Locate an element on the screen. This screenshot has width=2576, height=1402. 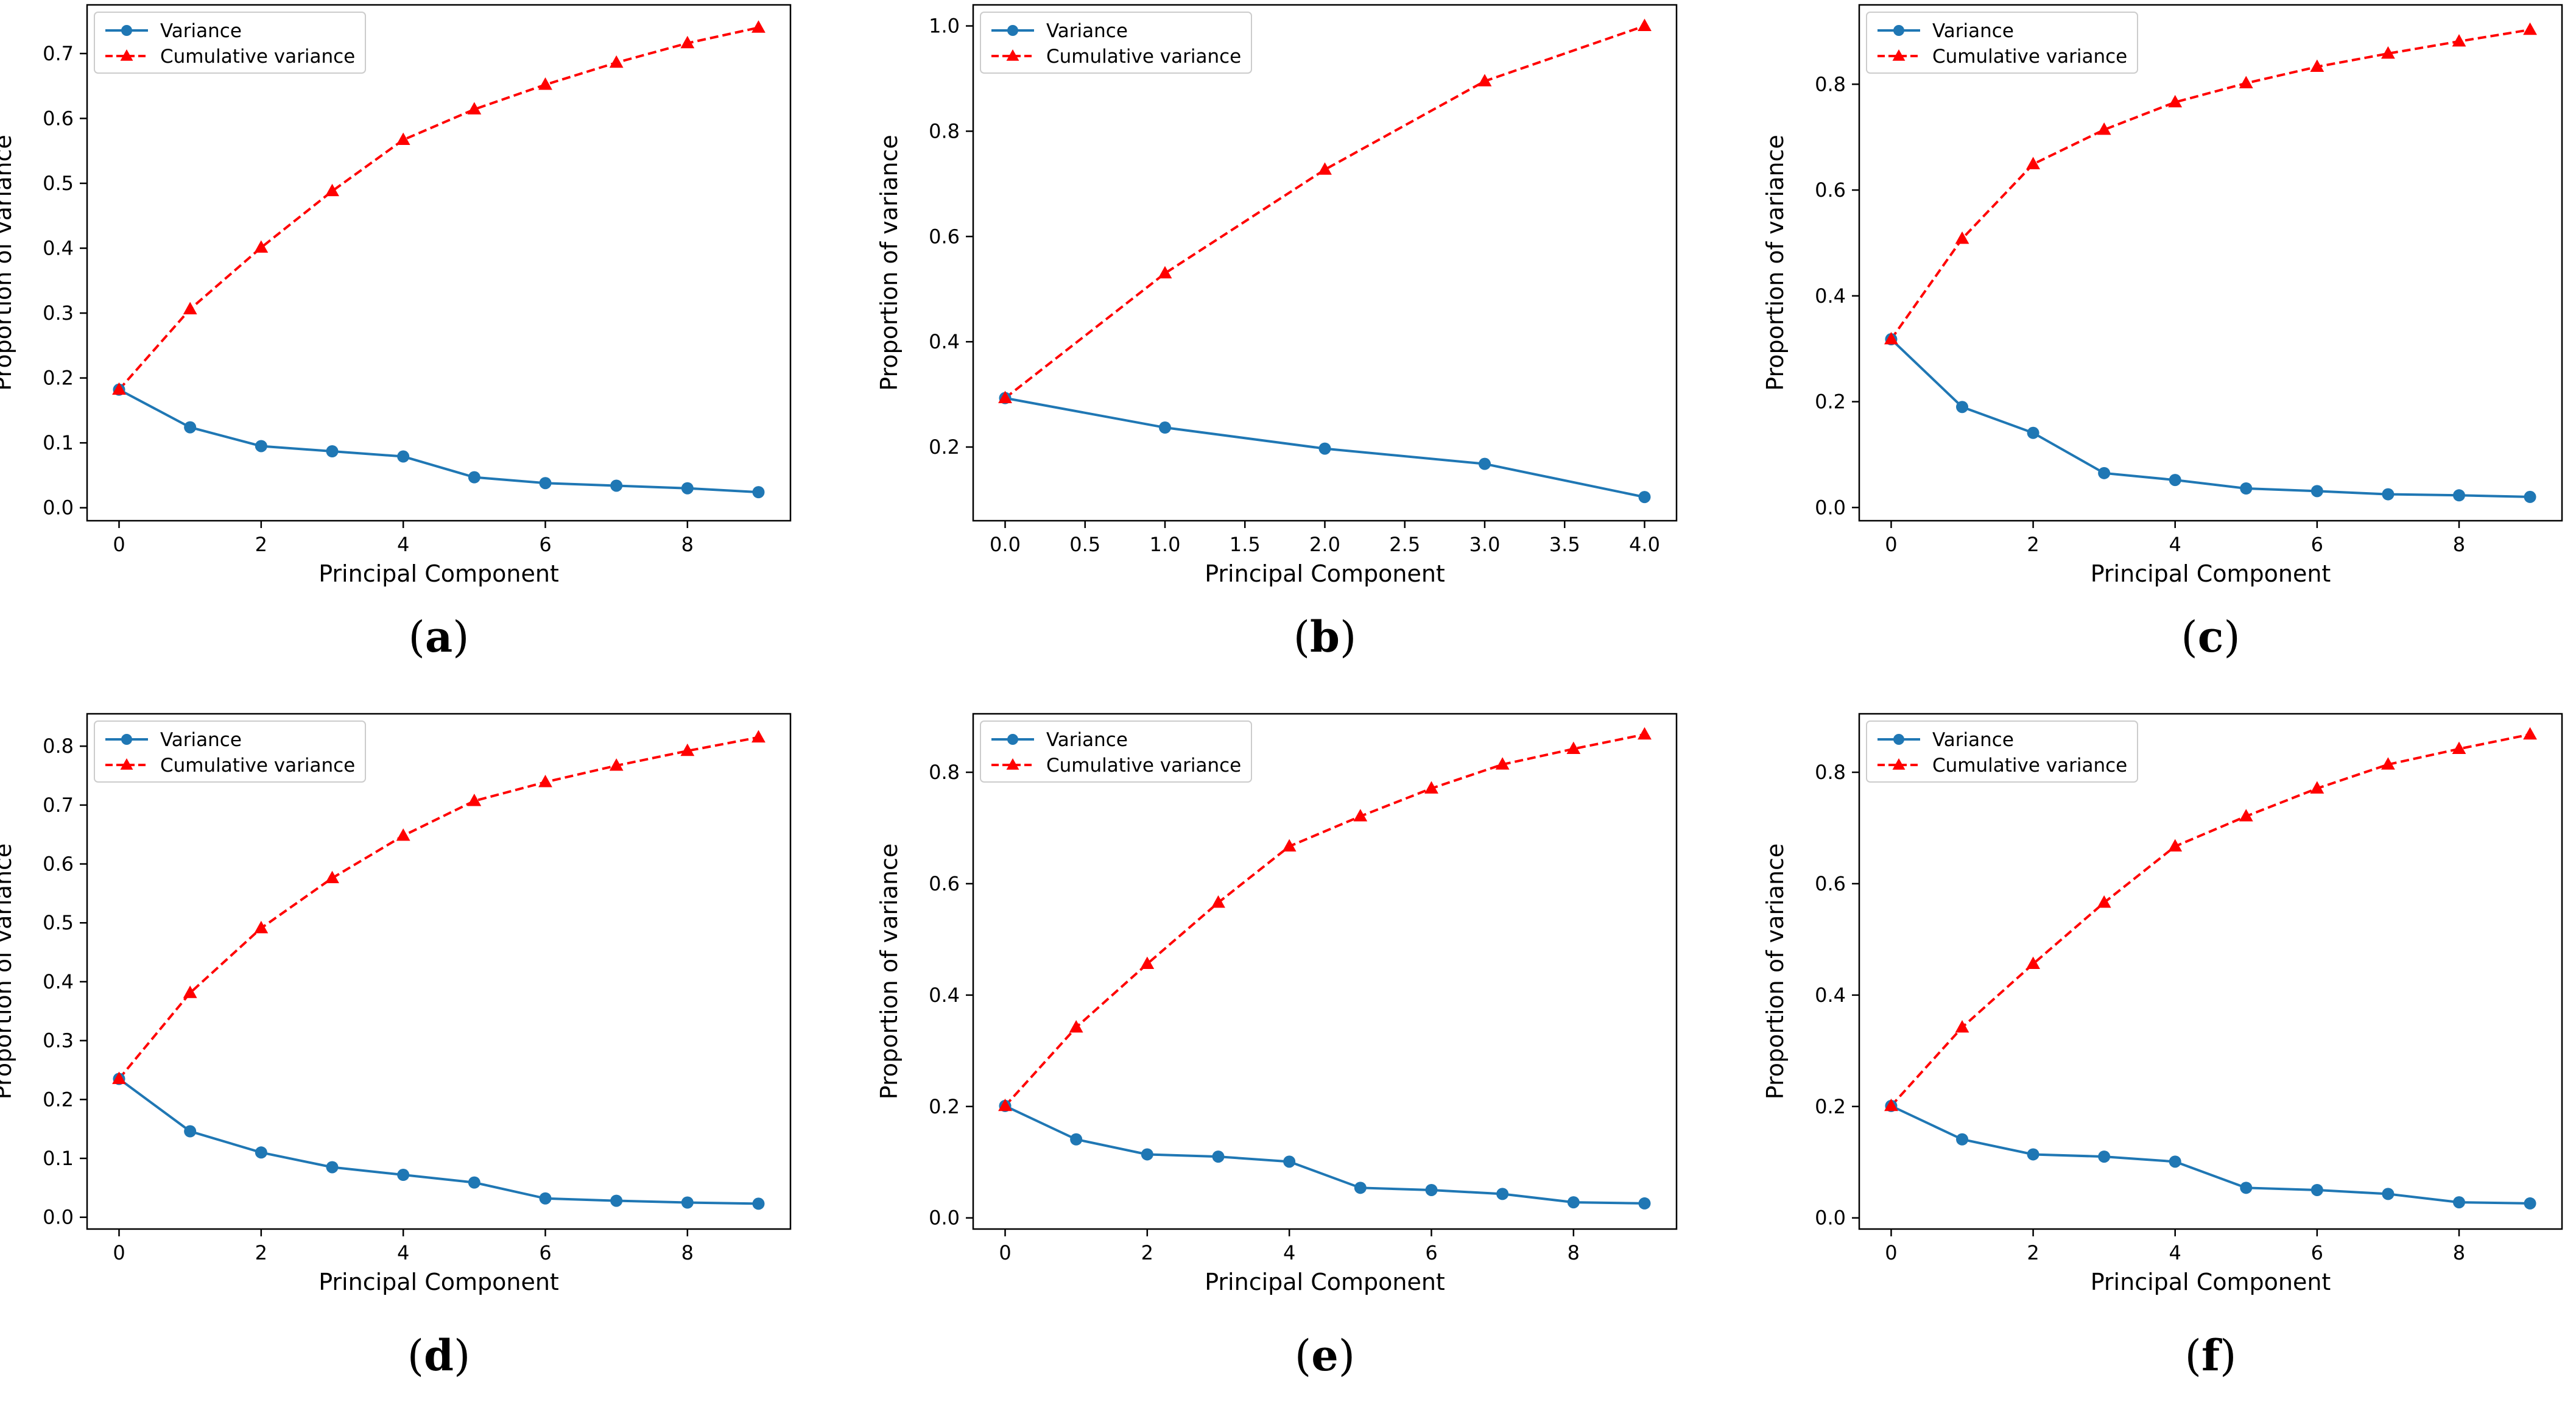
panel-label: (d) is located at coordinates (439, 1355).